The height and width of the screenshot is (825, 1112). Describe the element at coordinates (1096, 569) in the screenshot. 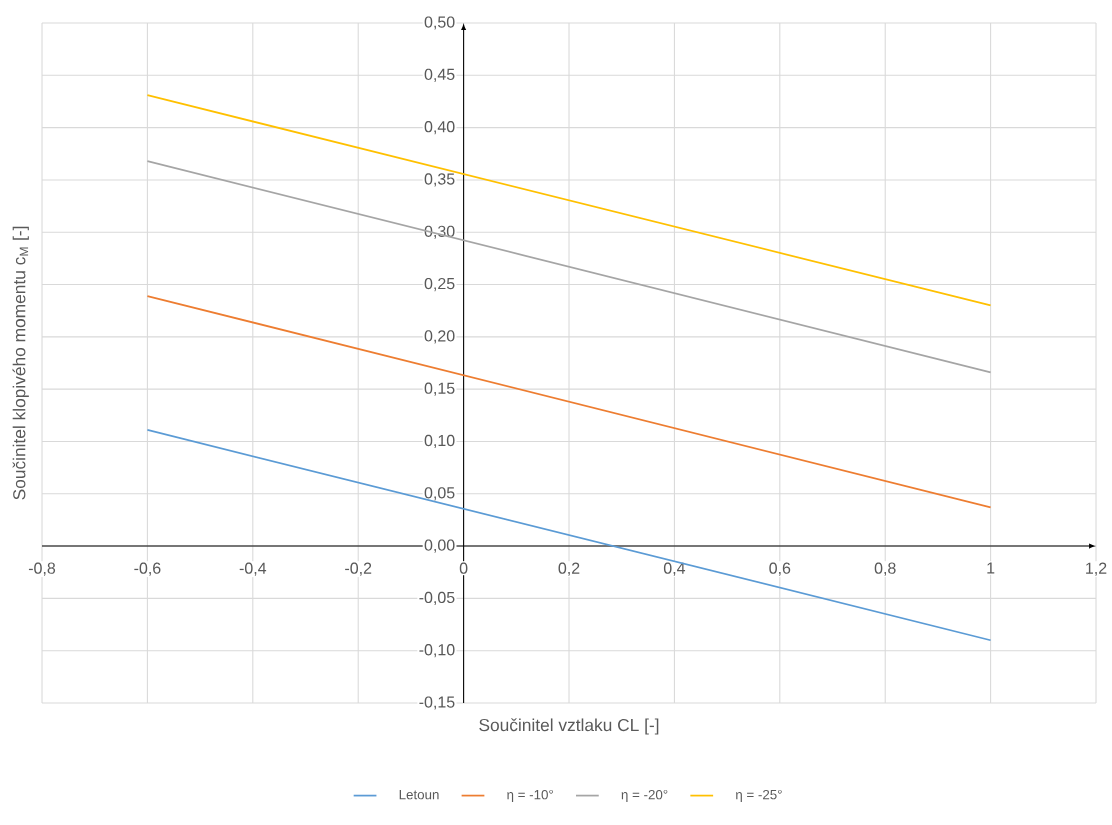

I see `x-tick-label: 1,2` at that location.